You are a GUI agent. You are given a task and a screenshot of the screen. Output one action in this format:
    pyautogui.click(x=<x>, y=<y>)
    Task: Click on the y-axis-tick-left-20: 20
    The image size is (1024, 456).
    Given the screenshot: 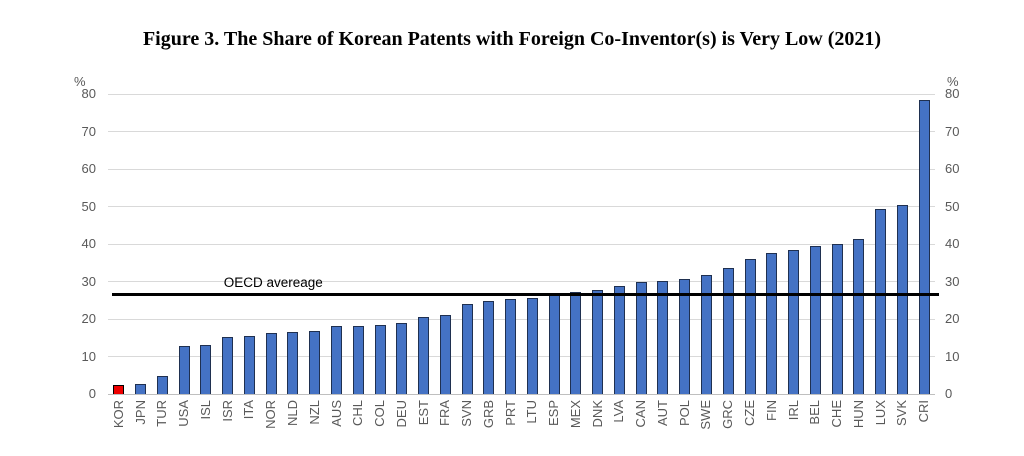 What is the action you would take?
    pyautogui.click(x=88, y=318)
    